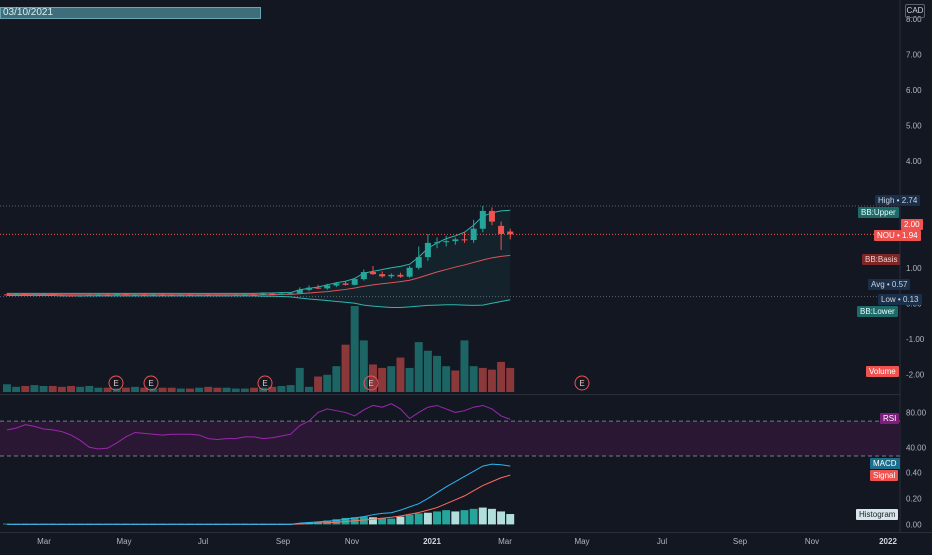 The image size is (932, 555). What do you see at coordinates (259, 301) in the screenshot?
I see `bb-lower-line` at bounding box center [259, 301].